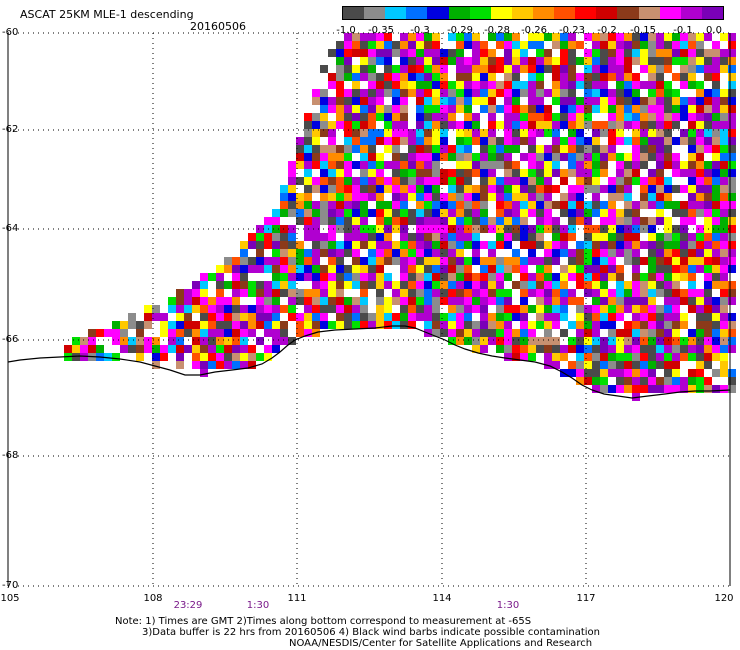  Describe the element at coordinates (586, 598) in the screenshot. I see `lon-label: 117` at that location.